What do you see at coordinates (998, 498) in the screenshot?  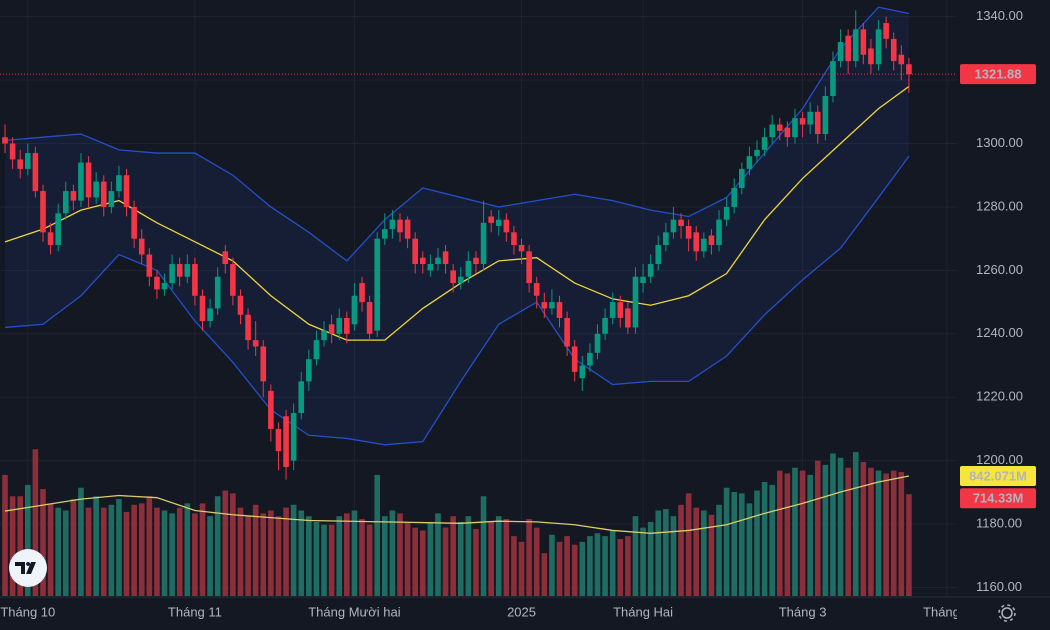 I see `volume-label: 714.33M` at bounding box center [998, 498].